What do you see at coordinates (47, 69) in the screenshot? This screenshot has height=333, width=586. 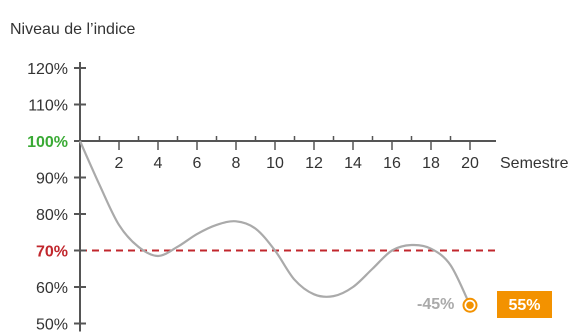 I see `y-tick-label-120: 120%` at bounding box center [47, 69].